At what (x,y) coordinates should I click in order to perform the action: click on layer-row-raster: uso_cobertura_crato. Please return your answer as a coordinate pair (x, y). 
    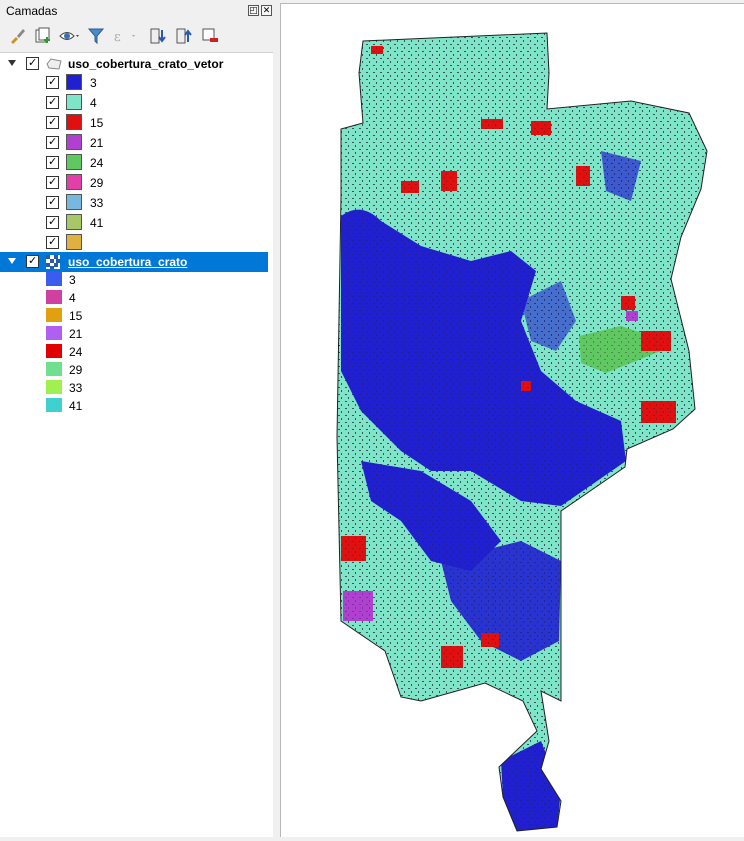
    Looking at the image, I should click on (134, 262).